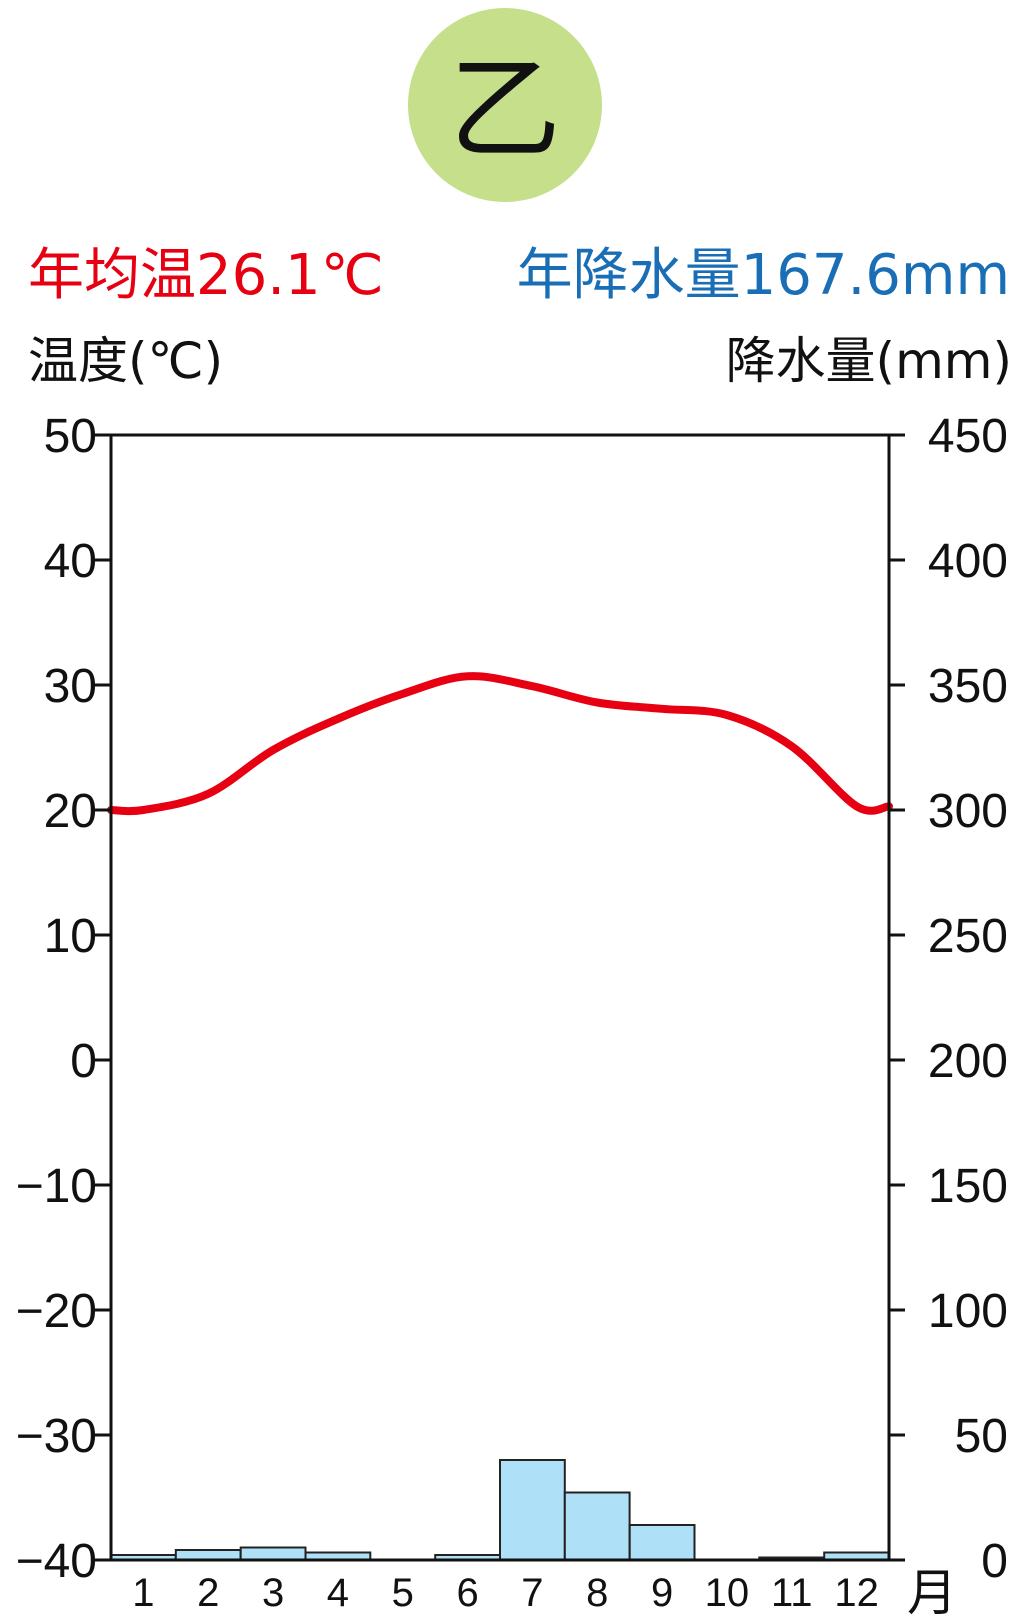 The width and height of the screenshot is (1024, 1619). What do you see at coordinates (103, 997) in the screenshot?
I see `left-axis-ticks` at bounding box center [103, 997].